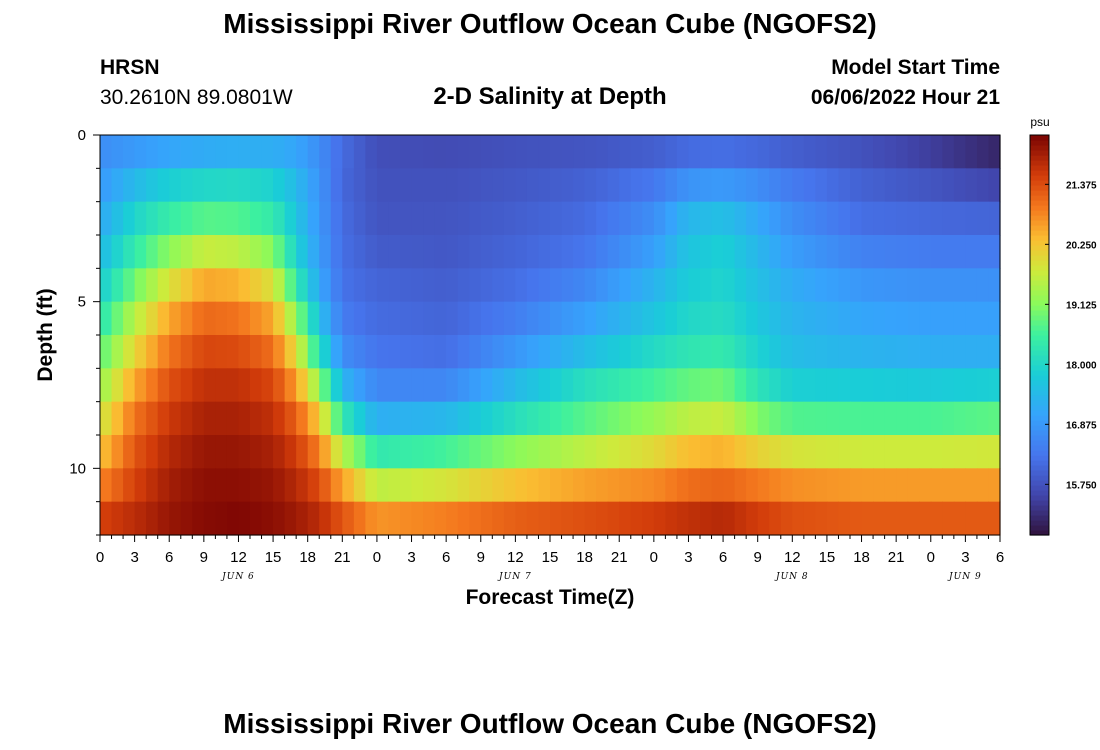 The image size is (1100, 750). I want to click on x-tick-label: 21, so click(896, 557).